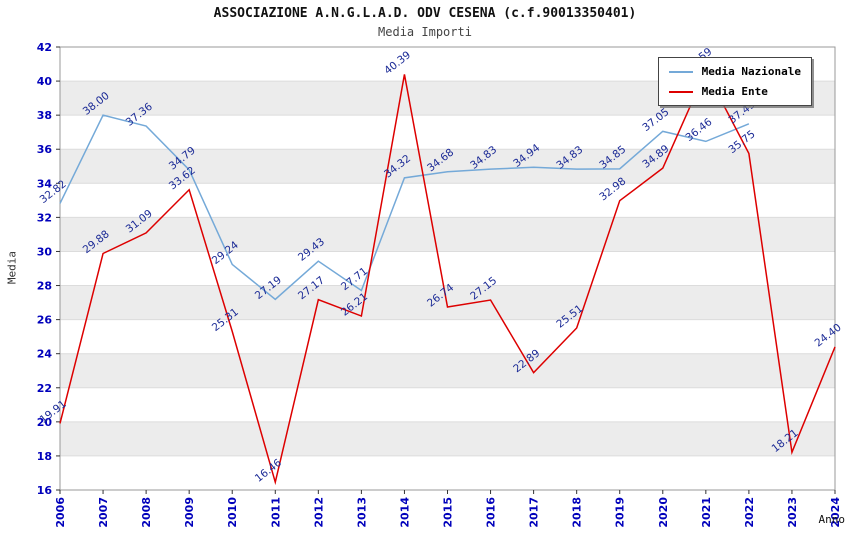 Image resolution: width=850 pixels, height=550 pixels. Describe the element at coordinates (45, 354) in the screenshot. I see `y-tick-label: 24` at that location.